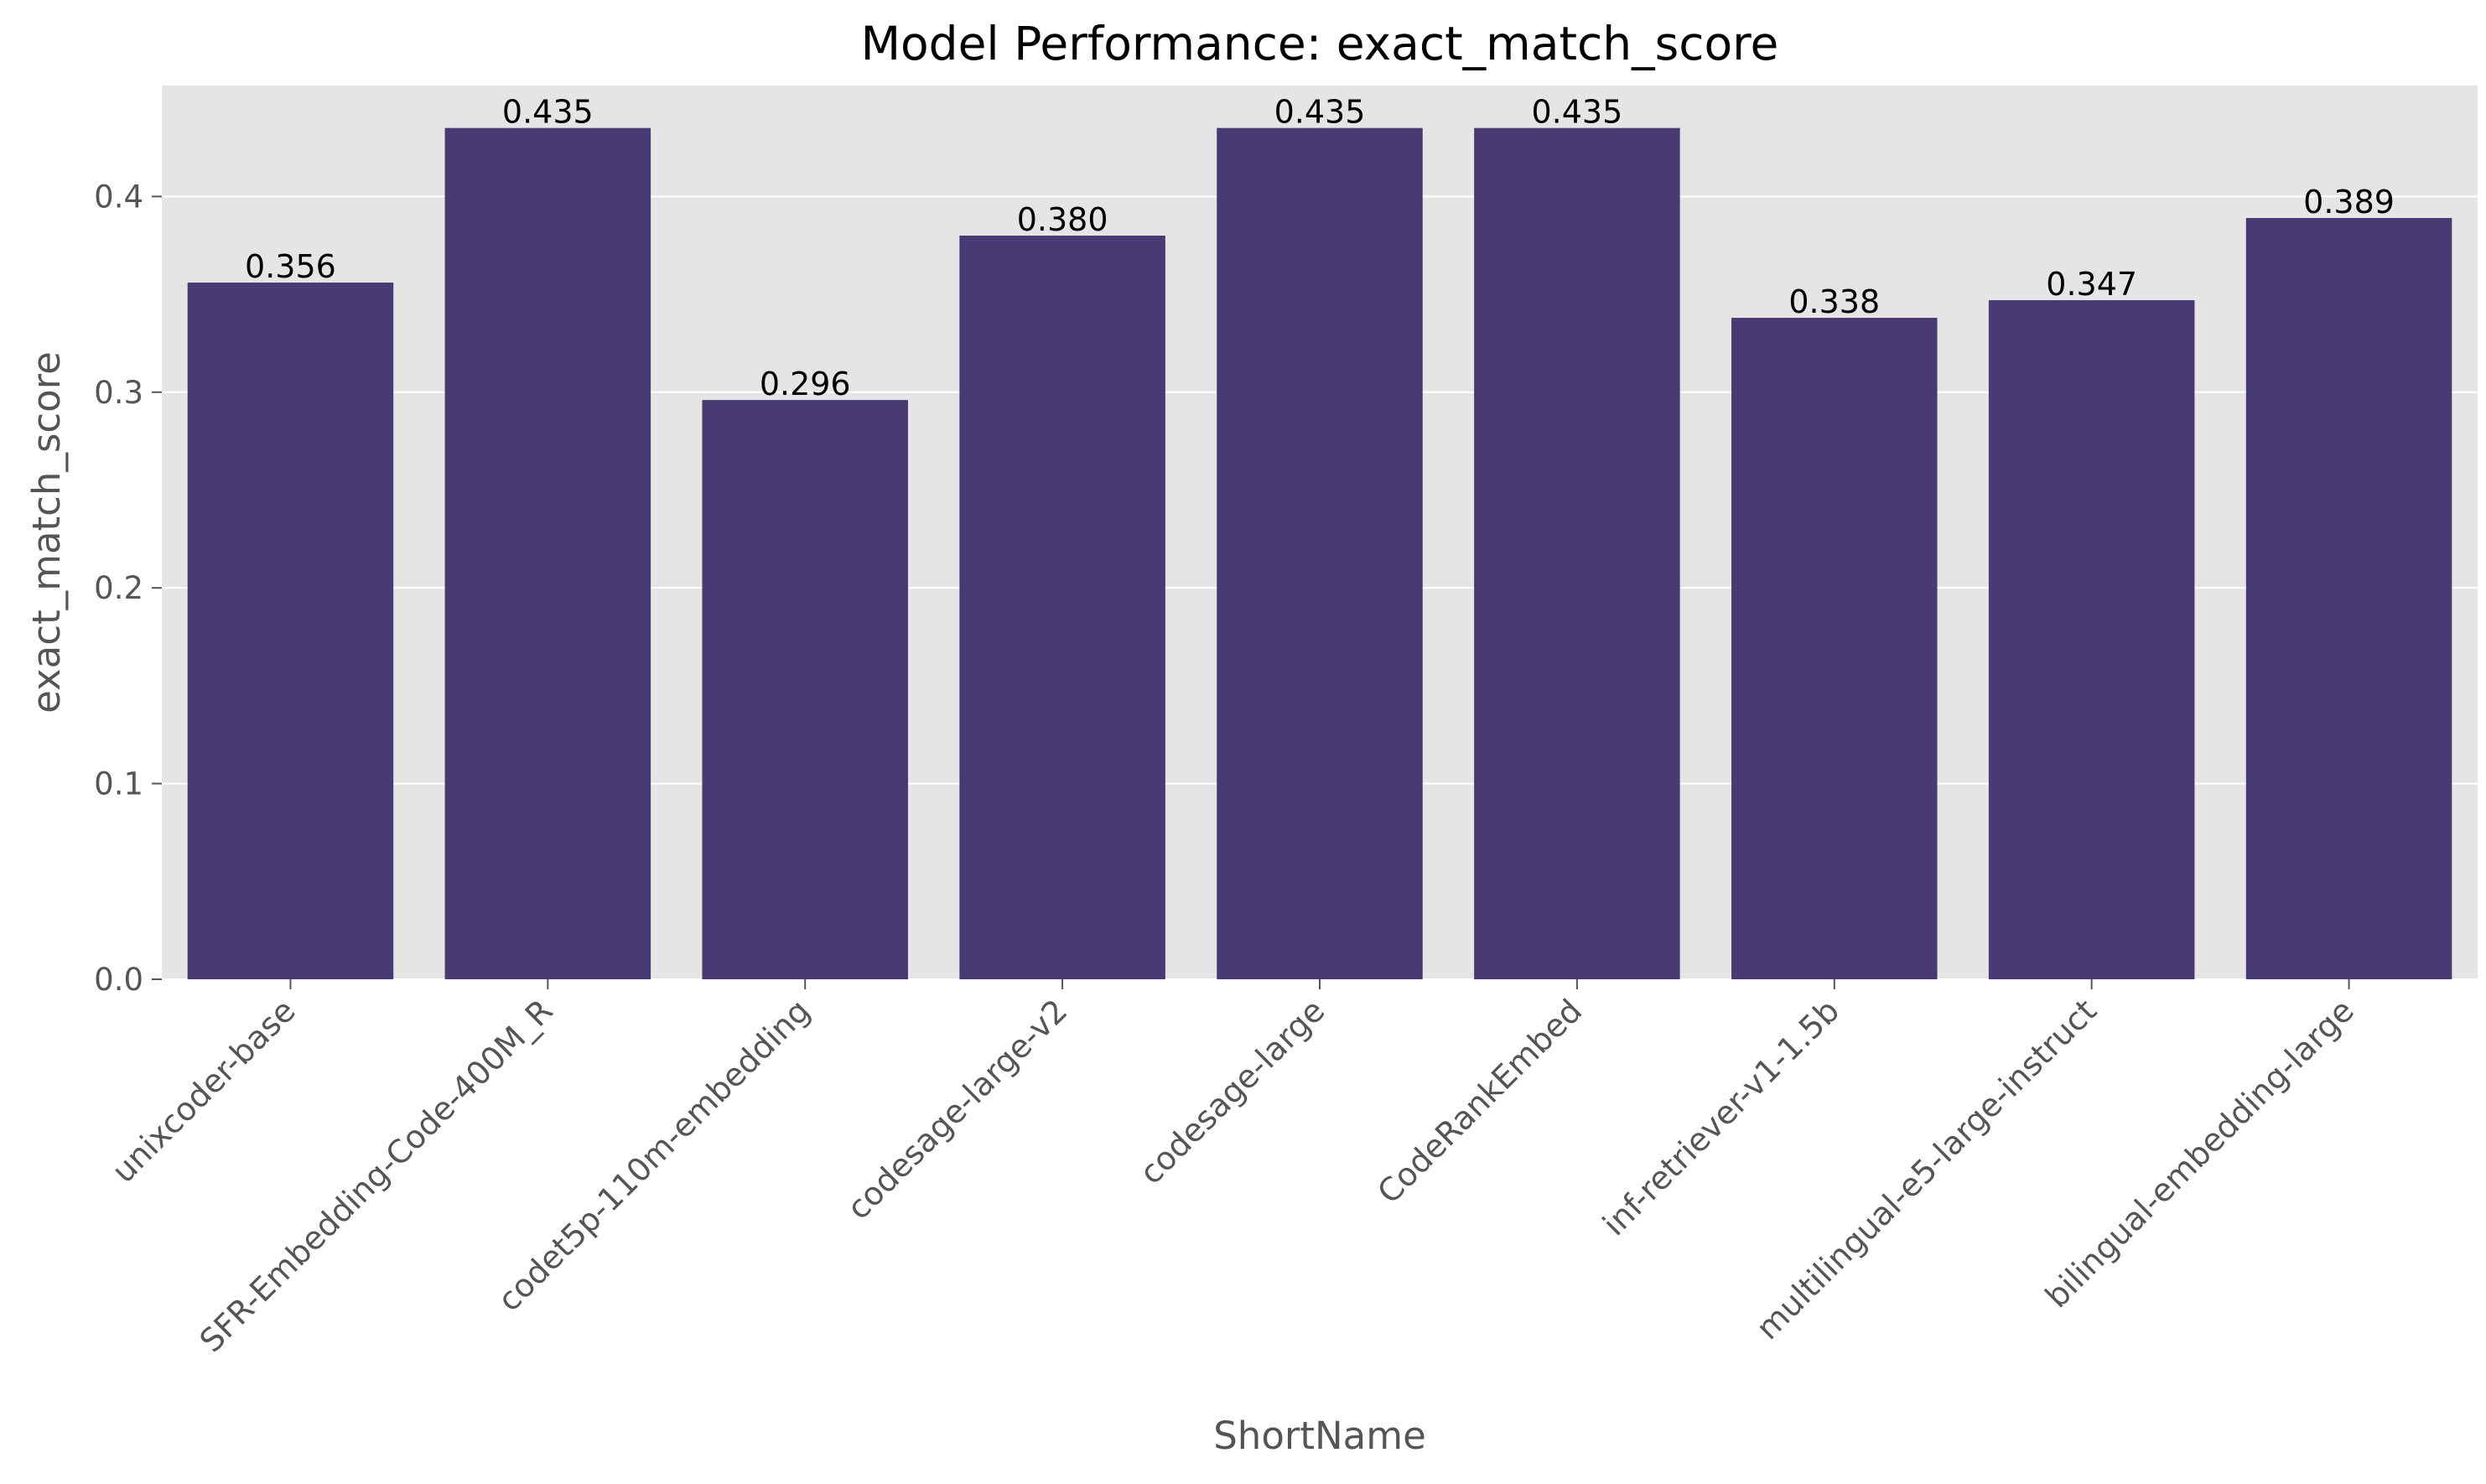 Image resolution: width=2486 pixels, height=1484 pixels. What do you see at coordinates (118, 784) in the screenshot?
I see `y-tick-label: 0.1` at bounding box center [118, 784].